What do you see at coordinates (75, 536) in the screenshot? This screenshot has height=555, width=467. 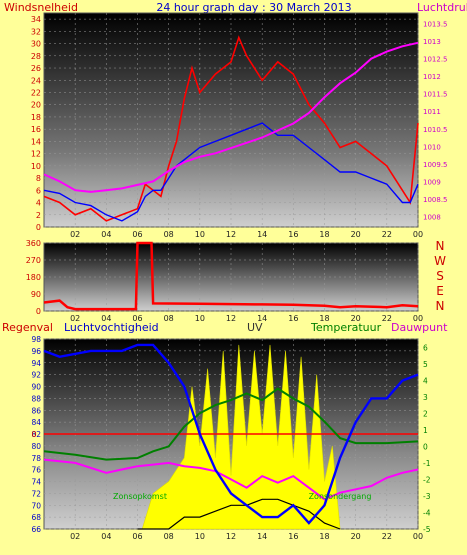 I see `climate-x-tick: 02` at bounding box center [75, 536].